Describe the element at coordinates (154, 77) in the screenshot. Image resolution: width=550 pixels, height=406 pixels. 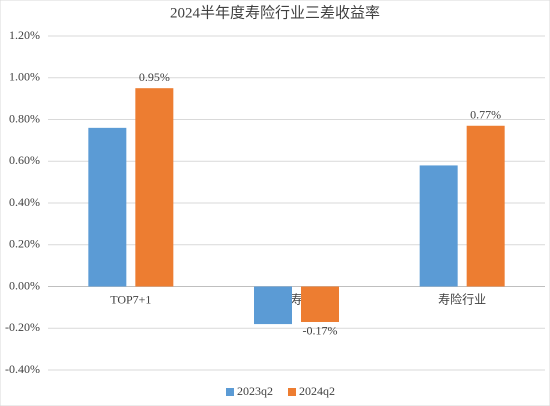
I see `data-label: 0.95%` at that location.